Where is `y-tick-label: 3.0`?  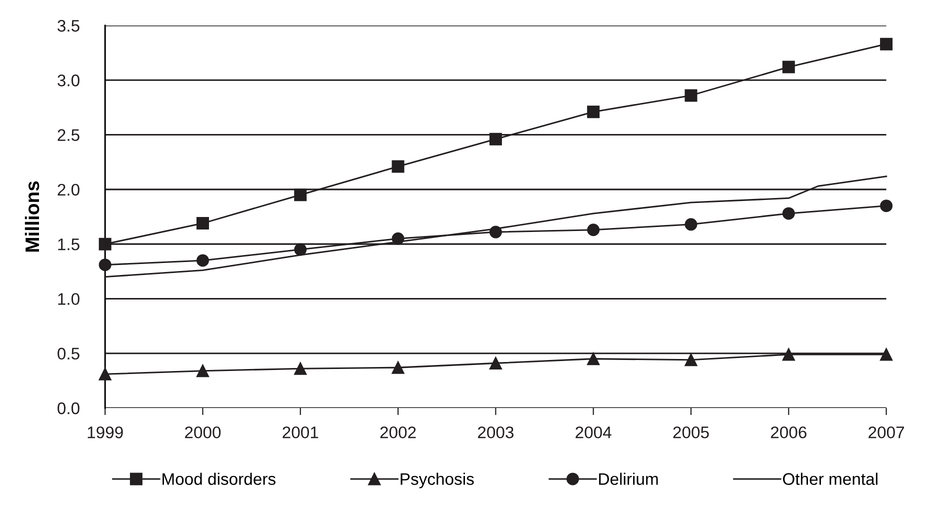
y-tick-label: 3.0 is located at coordinates (69, 80).